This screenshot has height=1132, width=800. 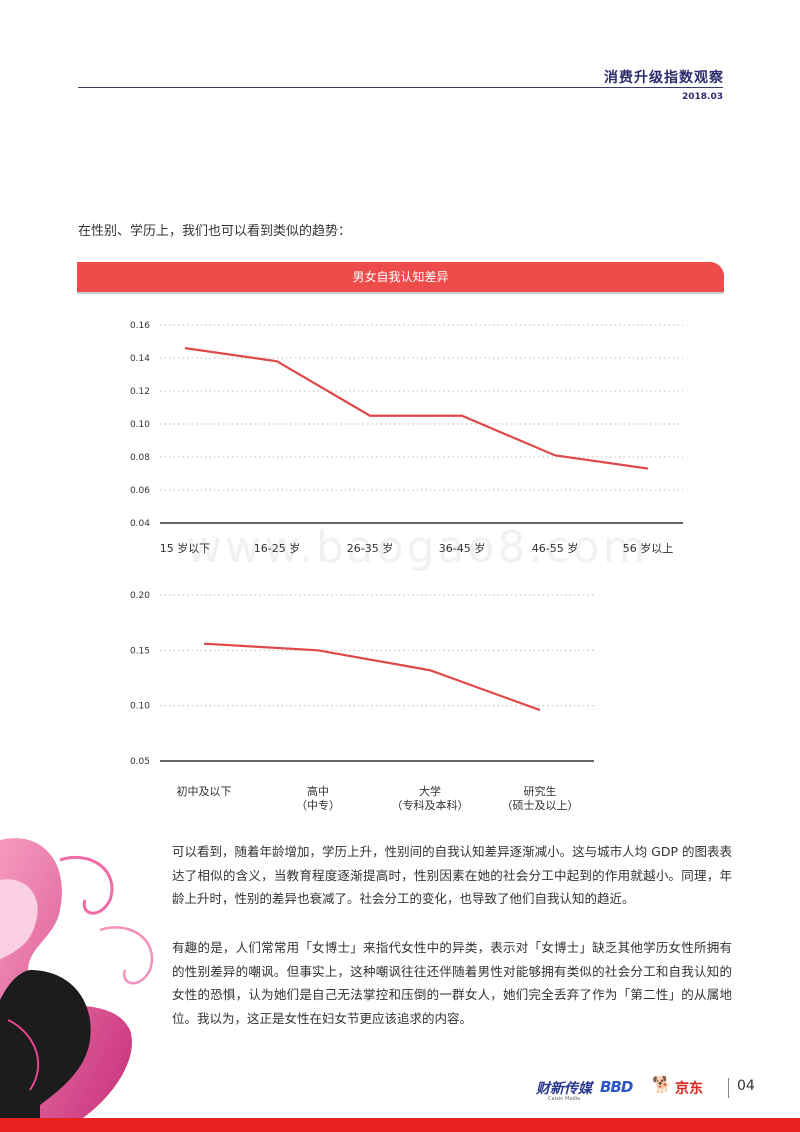 What do you see at coordinates (140, 359) in the screenshot?
I see `y-tick-label: 0.14` at bounding box center [140, 359].